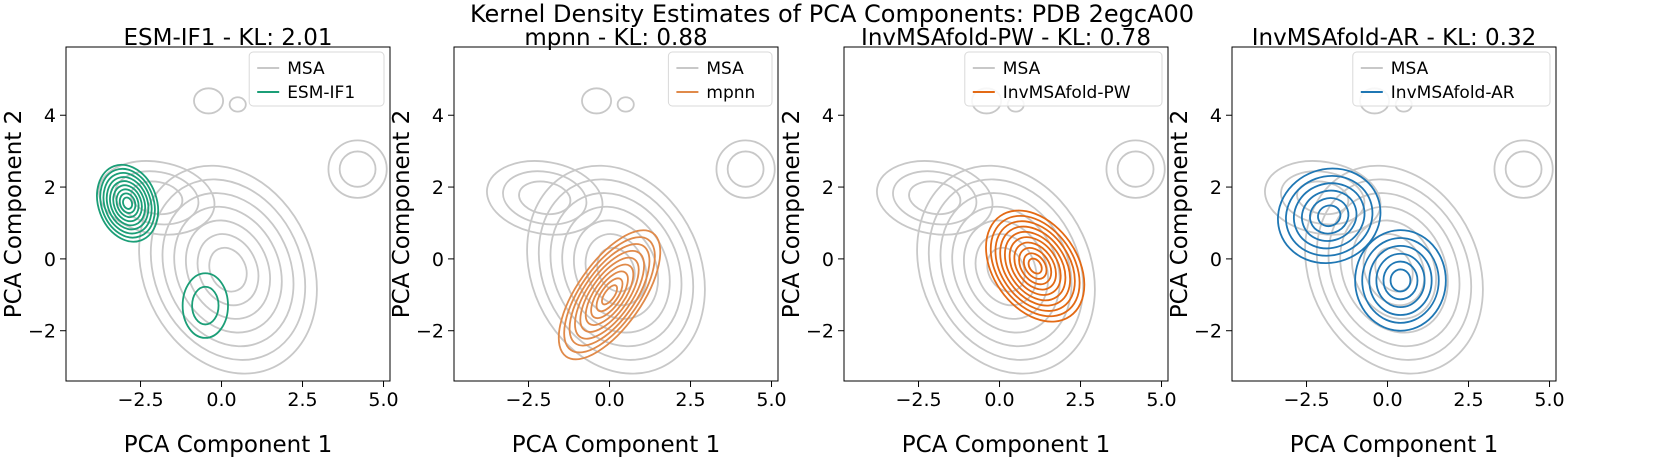 The height and width of the screenshot is (464, 1661). Describe the element at coordinates (1453, 93) in the screenshot. I see `legend-label: InvMSAfold-AR` at that location.